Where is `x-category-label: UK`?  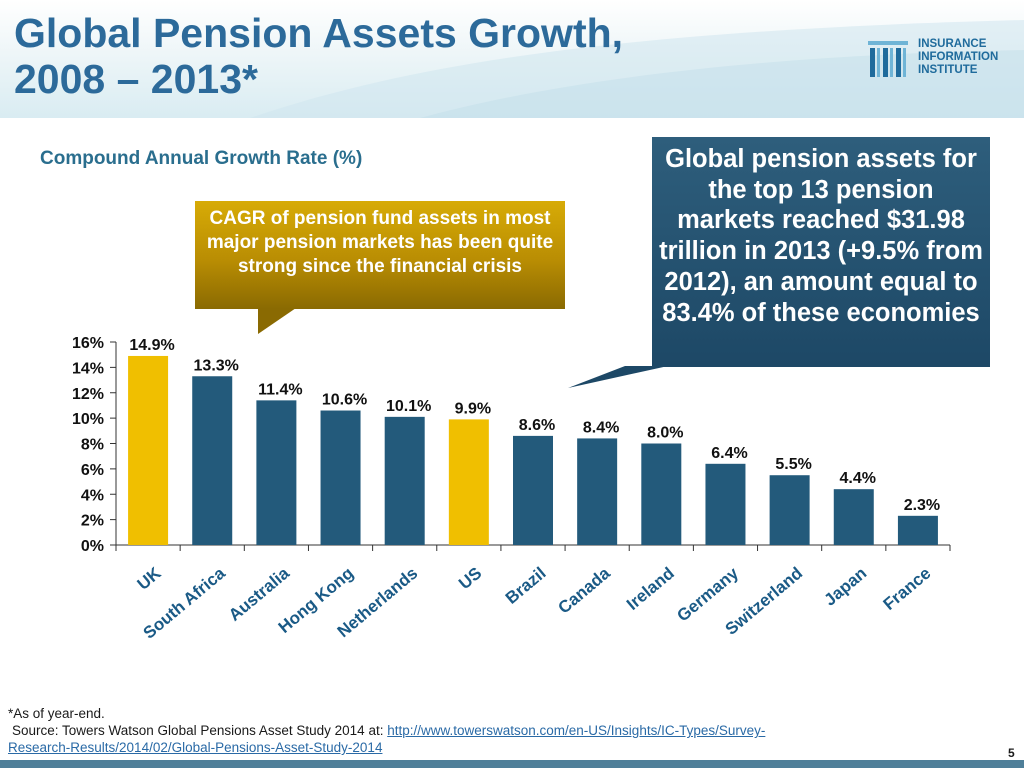 x-category-label: UK is located at coordinates (150, 578).